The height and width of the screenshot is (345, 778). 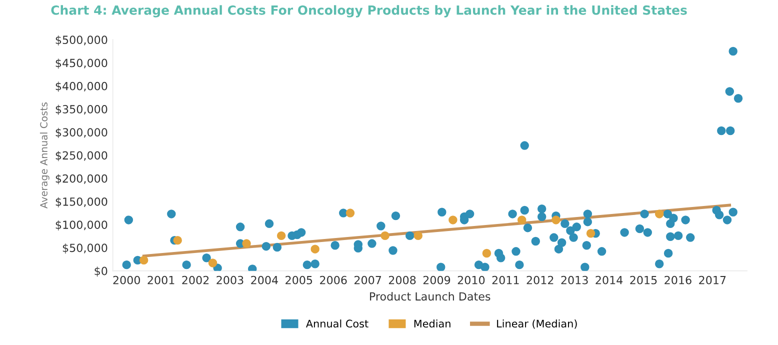 I want to click on x-tick-label: 2008, so click(x=402, y=280).